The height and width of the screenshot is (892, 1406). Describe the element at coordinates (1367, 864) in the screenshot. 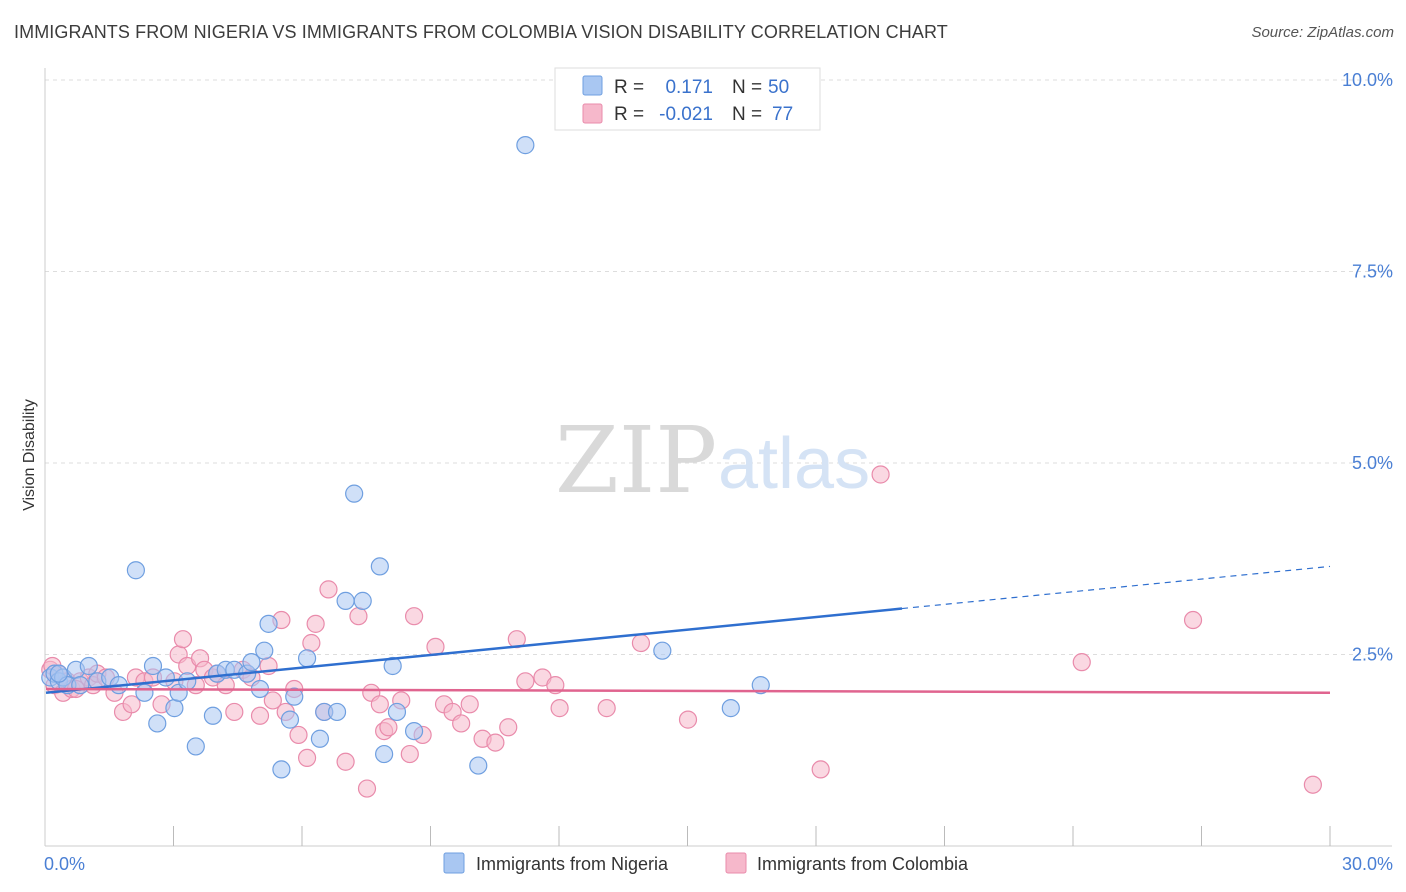

I see `x-tick-label: 30.0%` at that location.